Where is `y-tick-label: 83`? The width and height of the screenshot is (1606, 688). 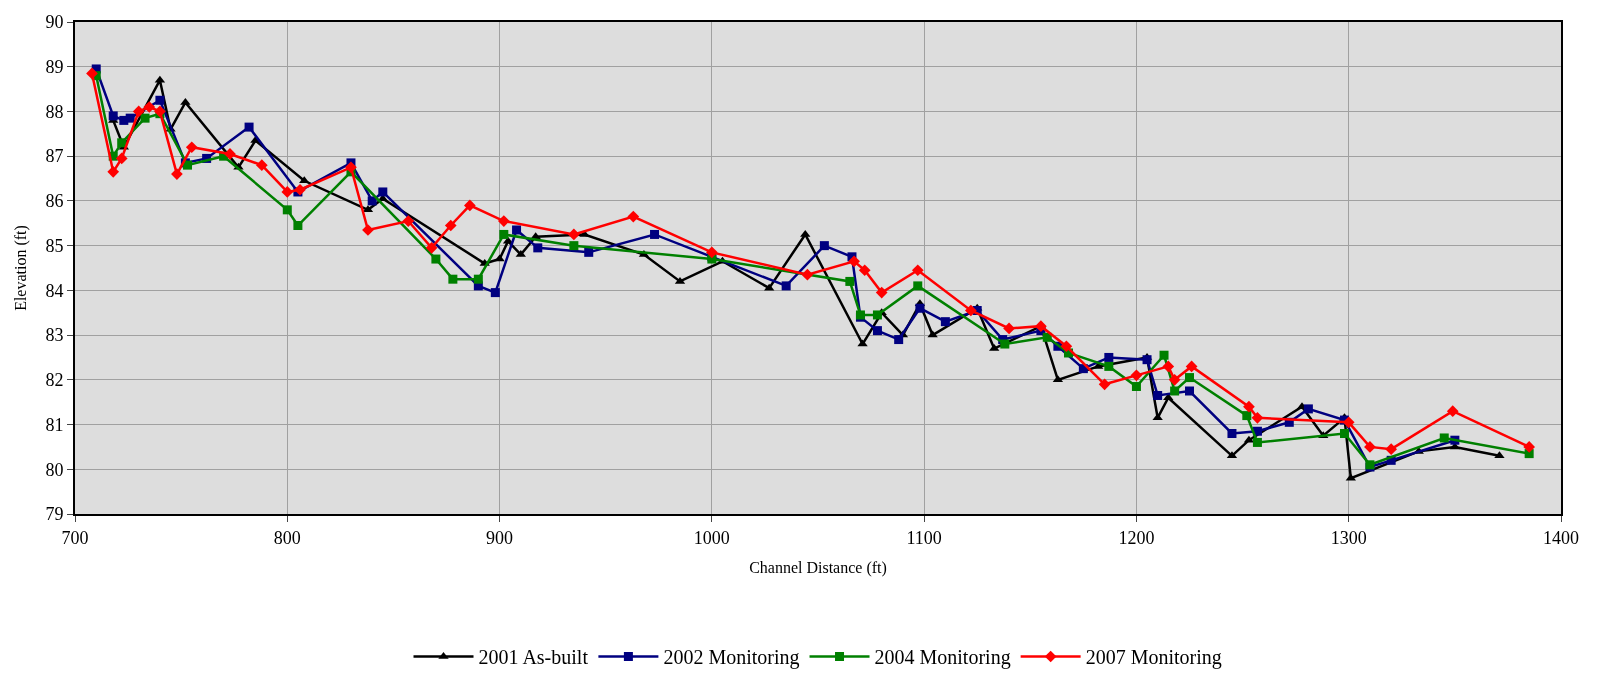 y-tick-label: 83 is located at coordinates (54, 335).